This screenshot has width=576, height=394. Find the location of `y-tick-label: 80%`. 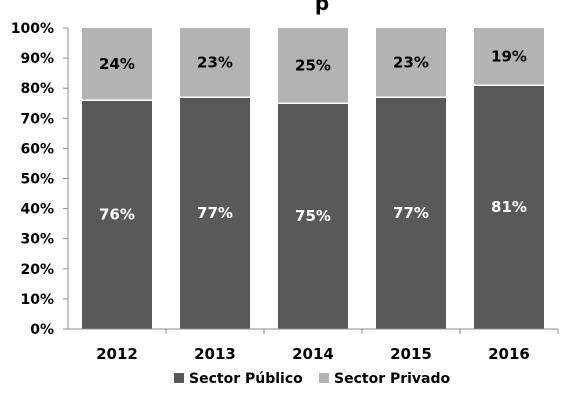

y-tick-label: 80% is located at coordinates (37, 89).